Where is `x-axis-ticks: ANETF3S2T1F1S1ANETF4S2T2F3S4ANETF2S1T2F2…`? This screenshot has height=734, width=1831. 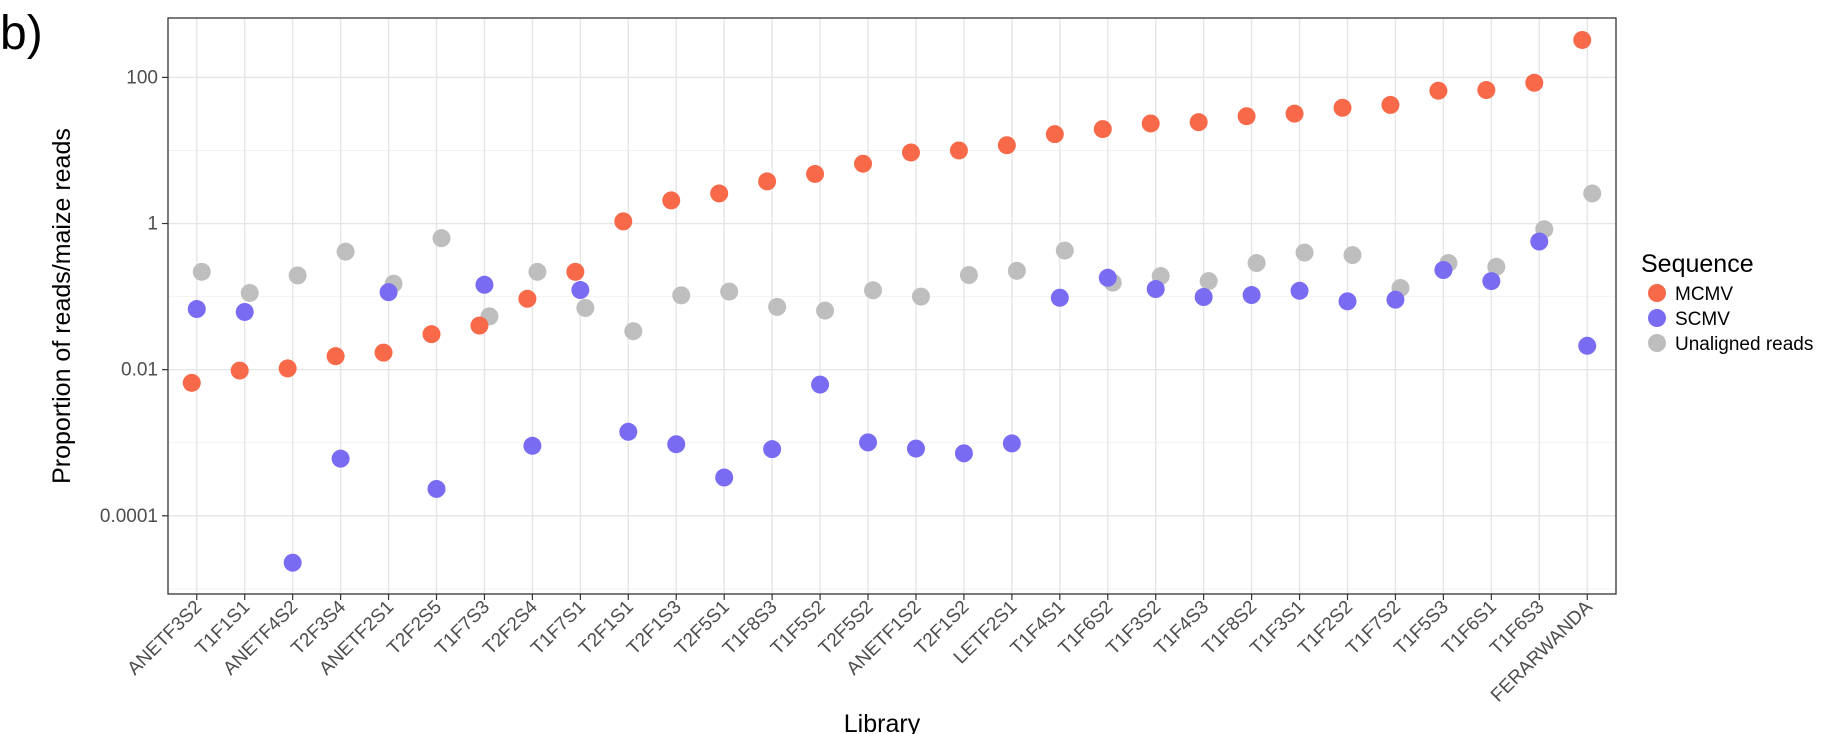 x-axis-ticks: ANETF3S2T1F1S1ANETF4S2T2F3S4ANETF2S1T2F2… is located at coordinates (860, 650).